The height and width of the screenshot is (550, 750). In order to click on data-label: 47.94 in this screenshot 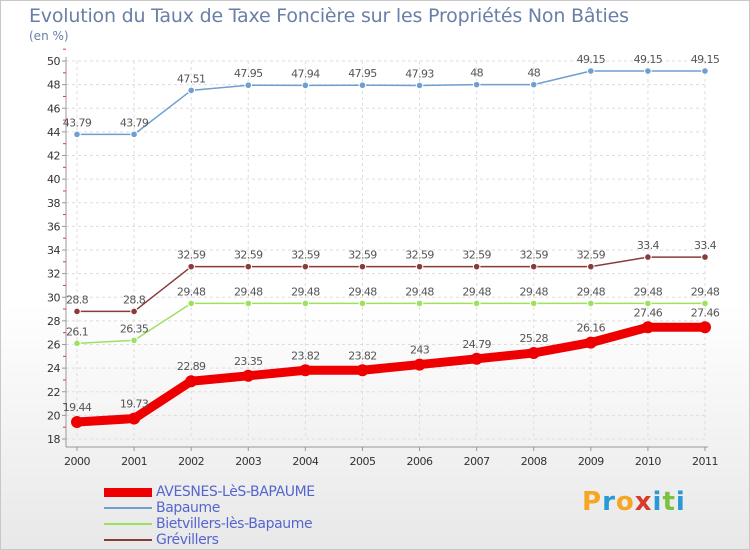, I will do `click(305, 73)`.